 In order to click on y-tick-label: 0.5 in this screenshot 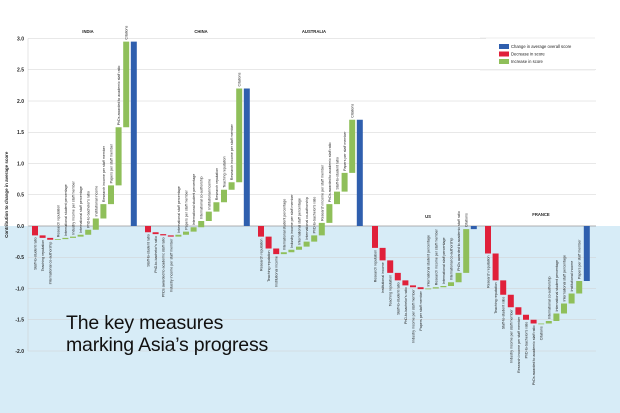, I will do `click(20, 196)`.